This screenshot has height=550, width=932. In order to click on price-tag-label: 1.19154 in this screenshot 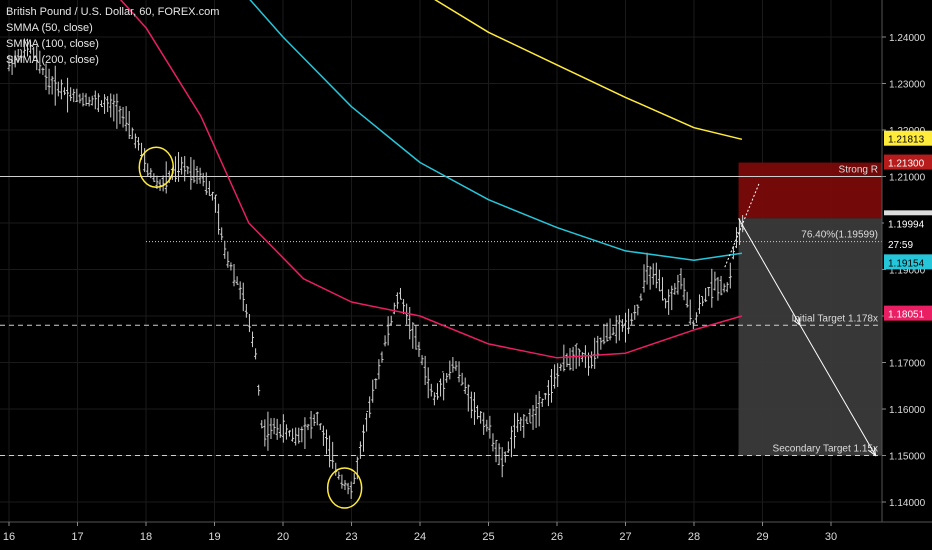, I will do `click(906, 263)`.